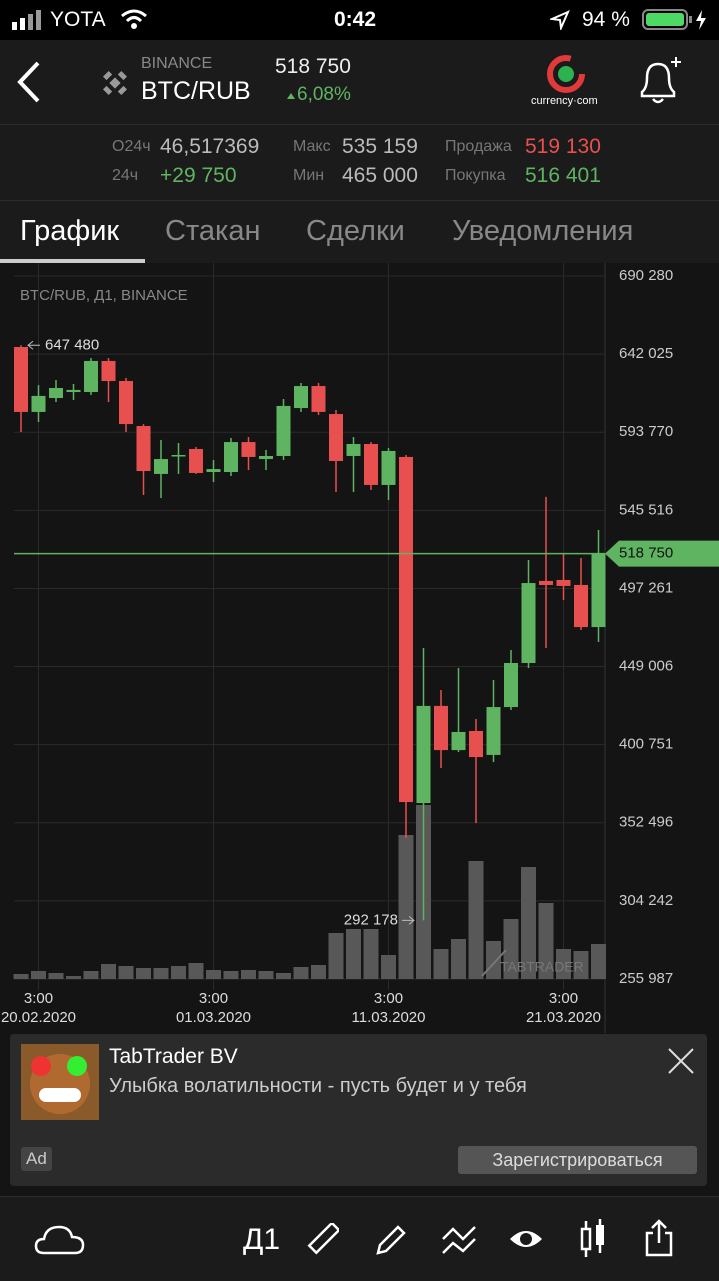 This screenshot has height=1281, width=719. I want to click on currency-logo, so click(568, 74).